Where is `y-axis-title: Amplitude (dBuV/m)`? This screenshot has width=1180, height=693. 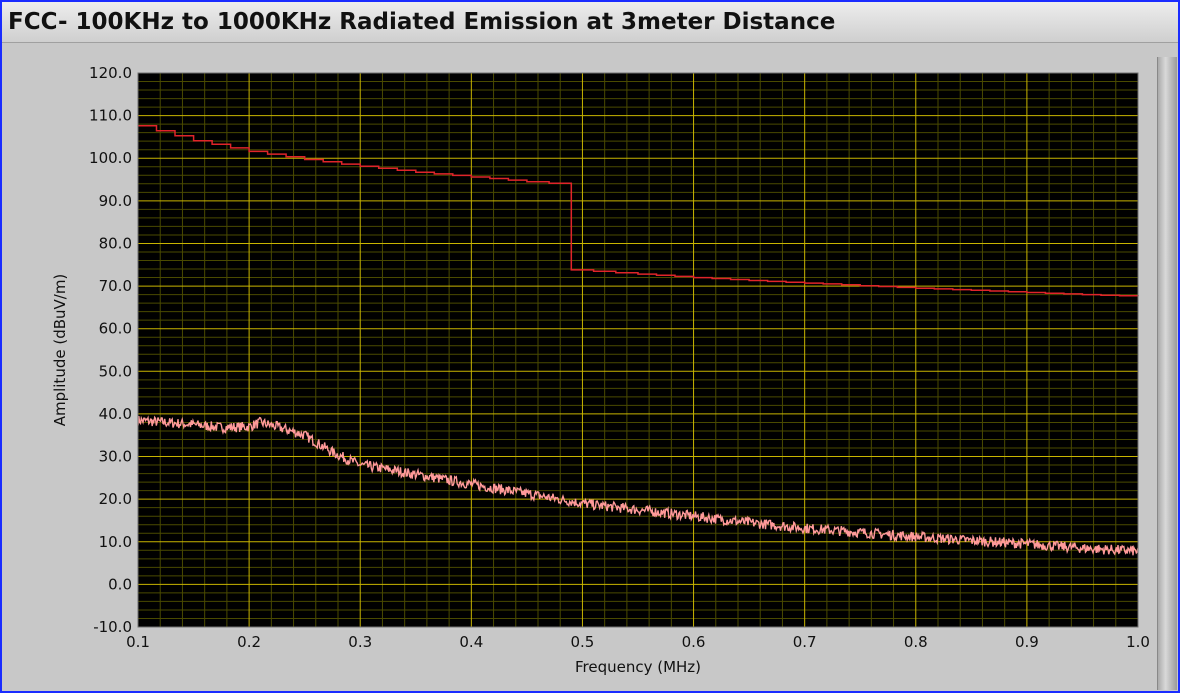 y-axis-title: Amplitude (dBuV/m) is located at coordinates (60, 350).